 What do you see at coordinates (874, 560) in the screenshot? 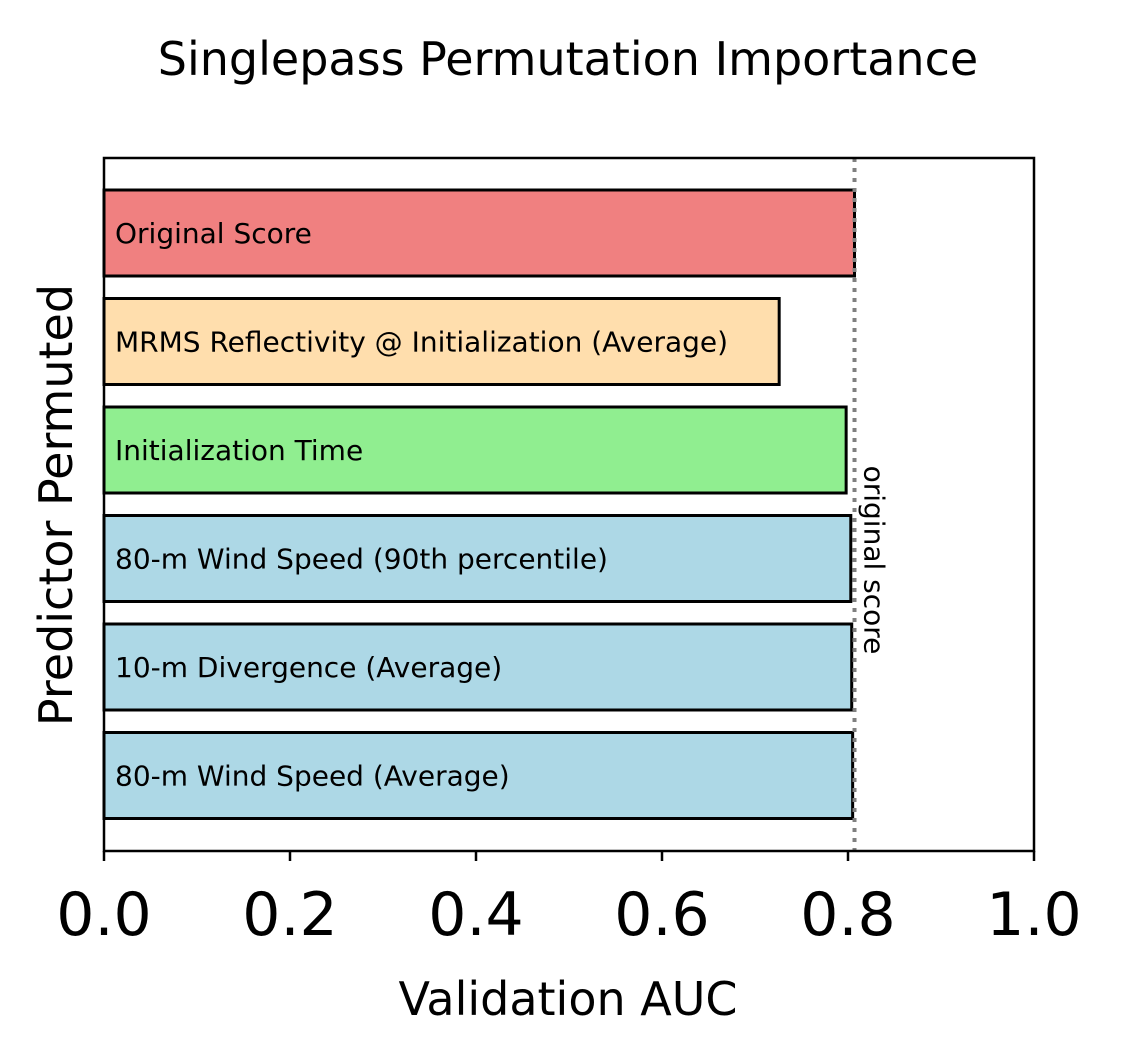
I see `reference-line-label: original score` at bounding box center [874, 560].